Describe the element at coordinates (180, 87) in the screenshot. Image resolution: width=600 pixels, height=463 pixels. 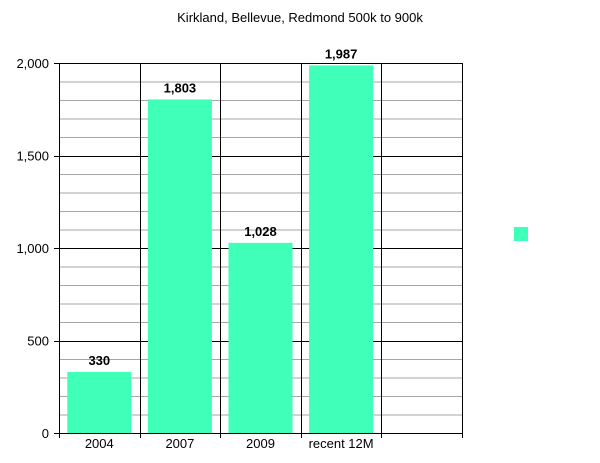
I see `data-label: 1,803` at that location.